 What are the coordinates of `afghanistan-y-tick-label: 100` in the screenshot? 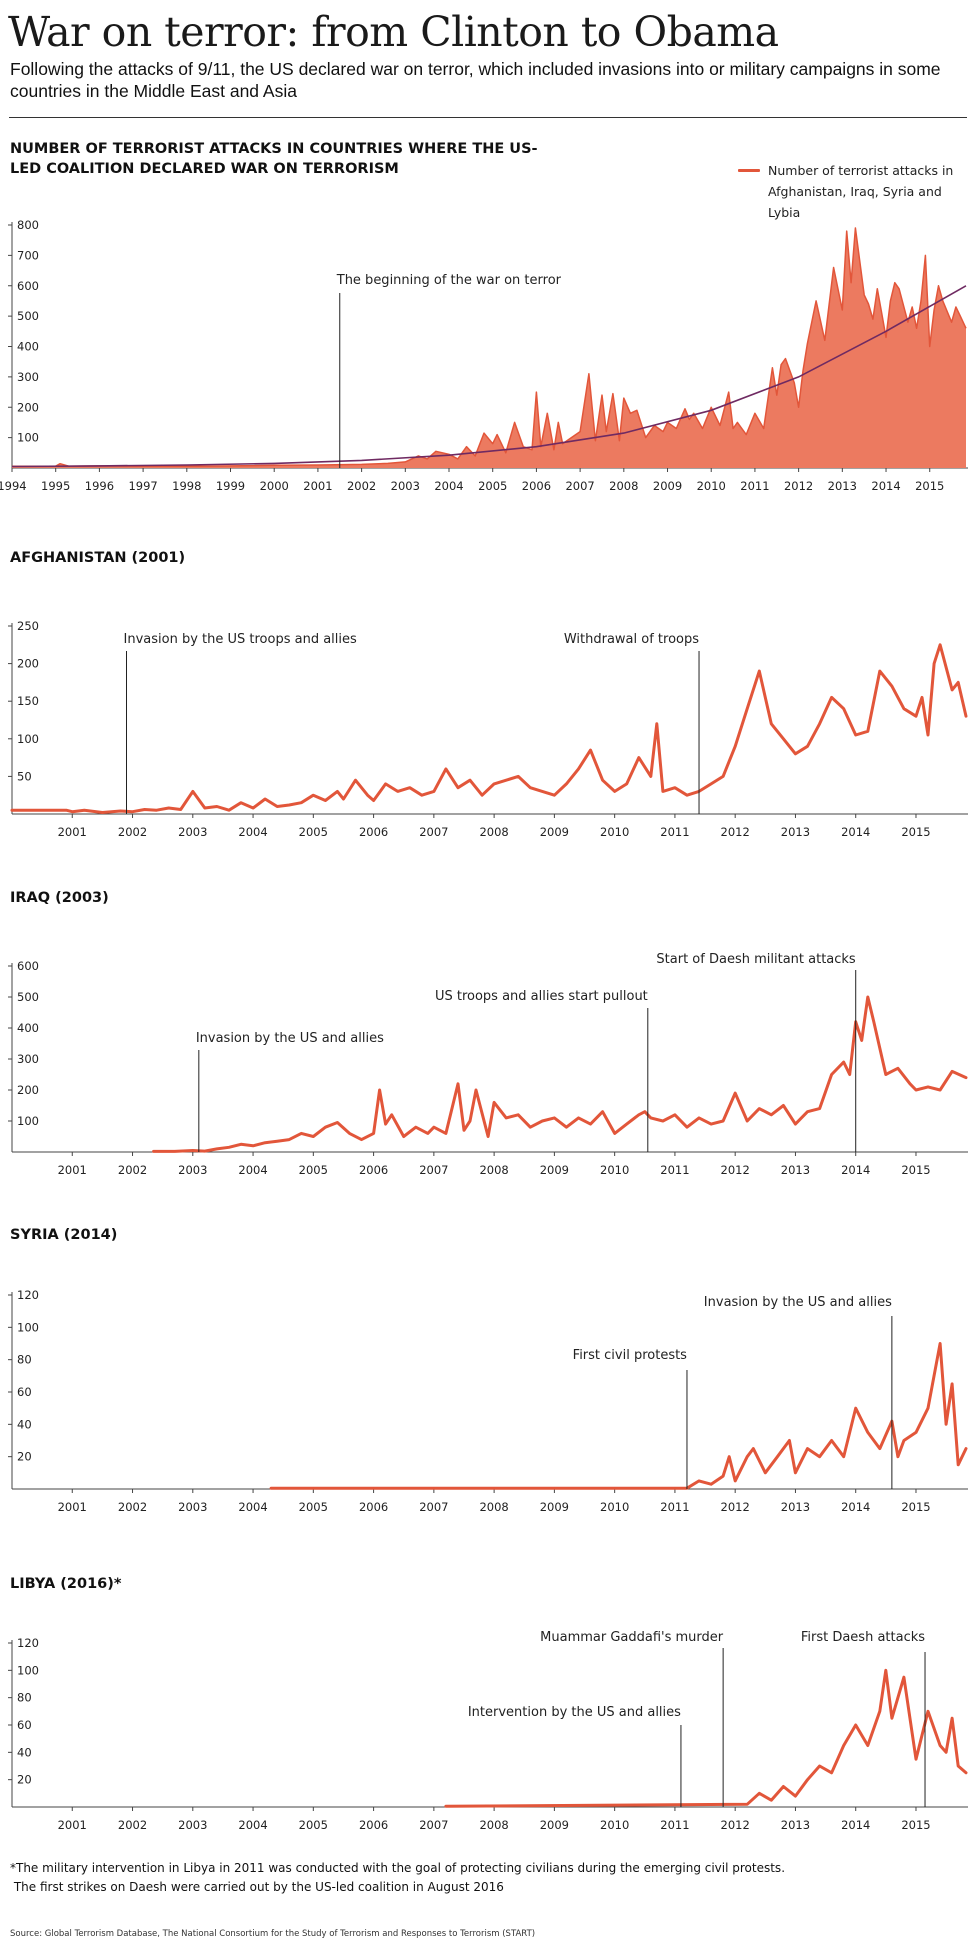 It's located at (28, 739).